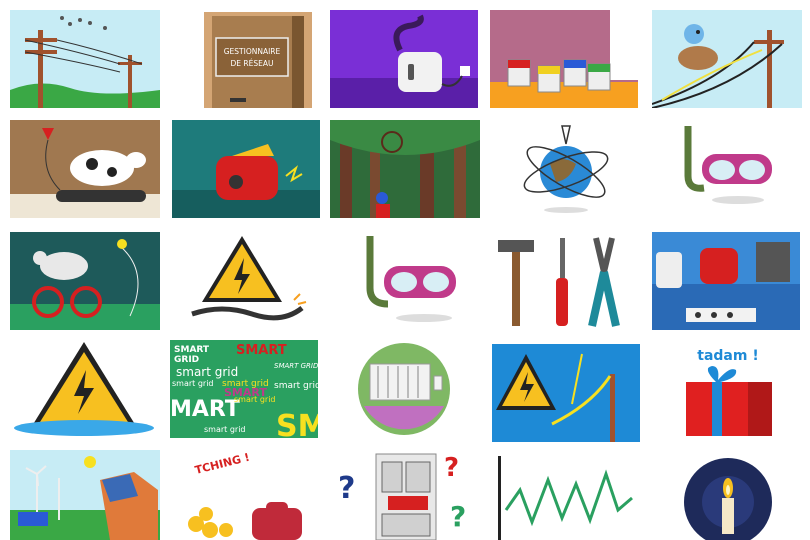 This screenshot has height=540, width=810. I want to click on smart-grid-word-8: smart grid, so click(296, 386).